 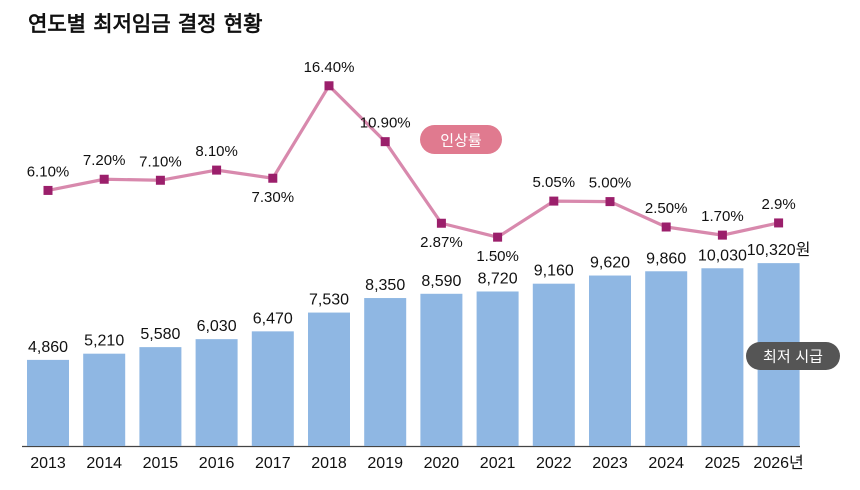 I want to click on bar-value-label: 6,470, so click(x=273, y=318).